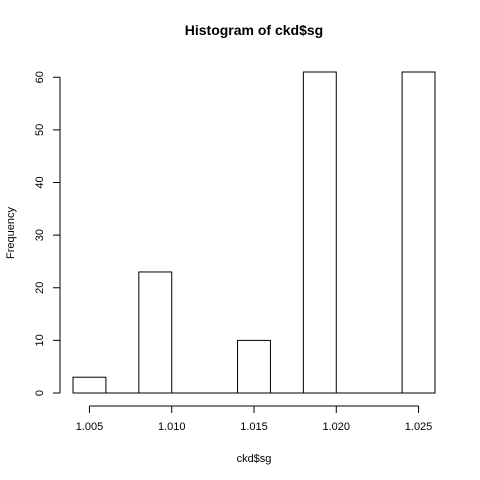 This screenshot has height=480, width=480. Describe the element at coordinates (254, 427) in the screenshot. I see `x-tick-label: 1.015` at that location.